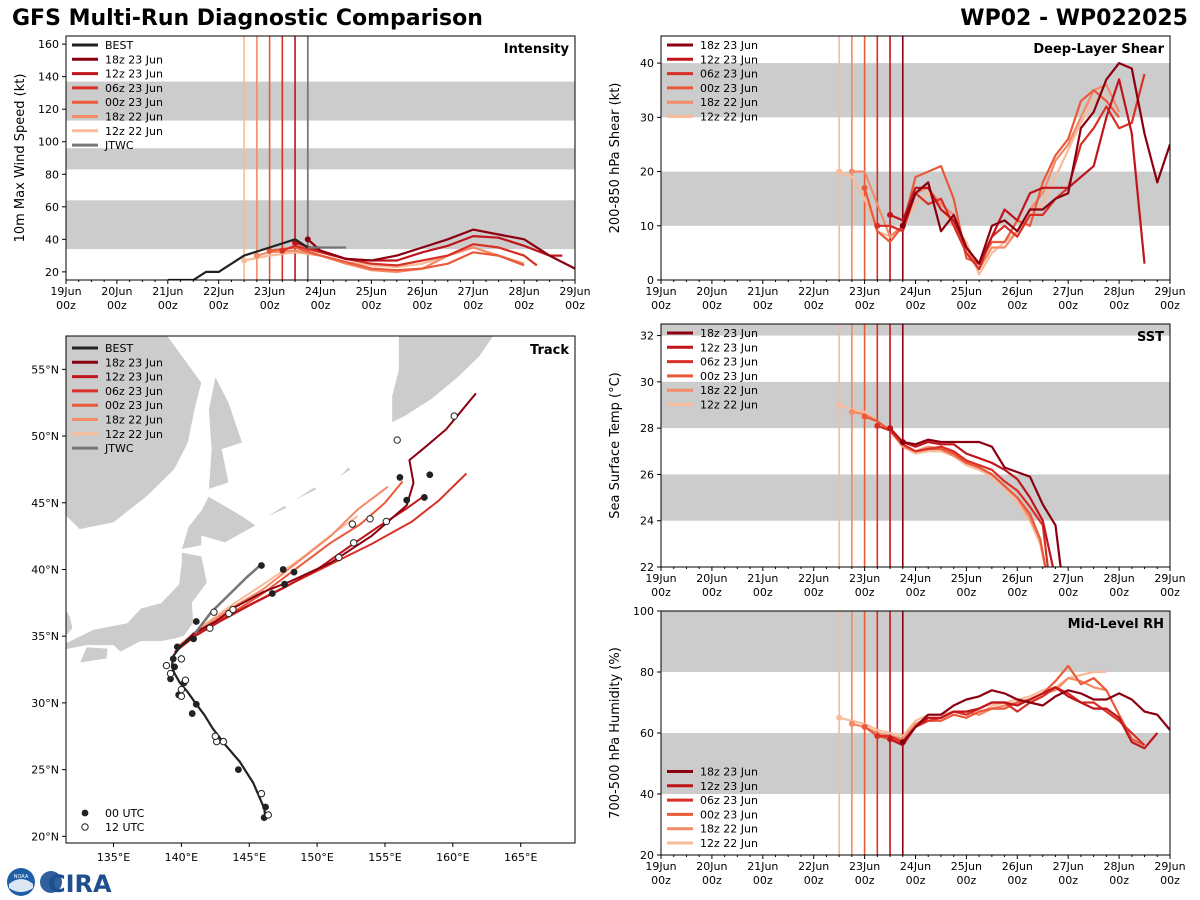  What do you see at coordinates (20, 158) in the screenshot?
I see `intensity-y-axis-label: 10m Max Wind Speed (kt)` at bounding box center [20, 158].